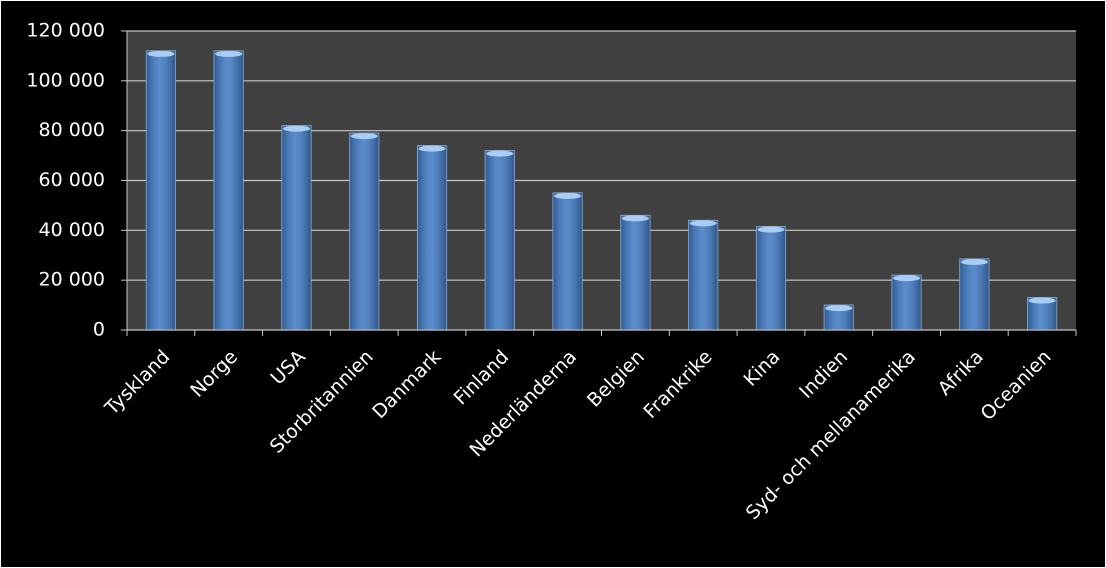 This screenshot has width=1106, height=568. What do you see at coordinates (99, 330) in the screenshot?
I see `y-tick-label: 0` at bounding box center [99, 330].